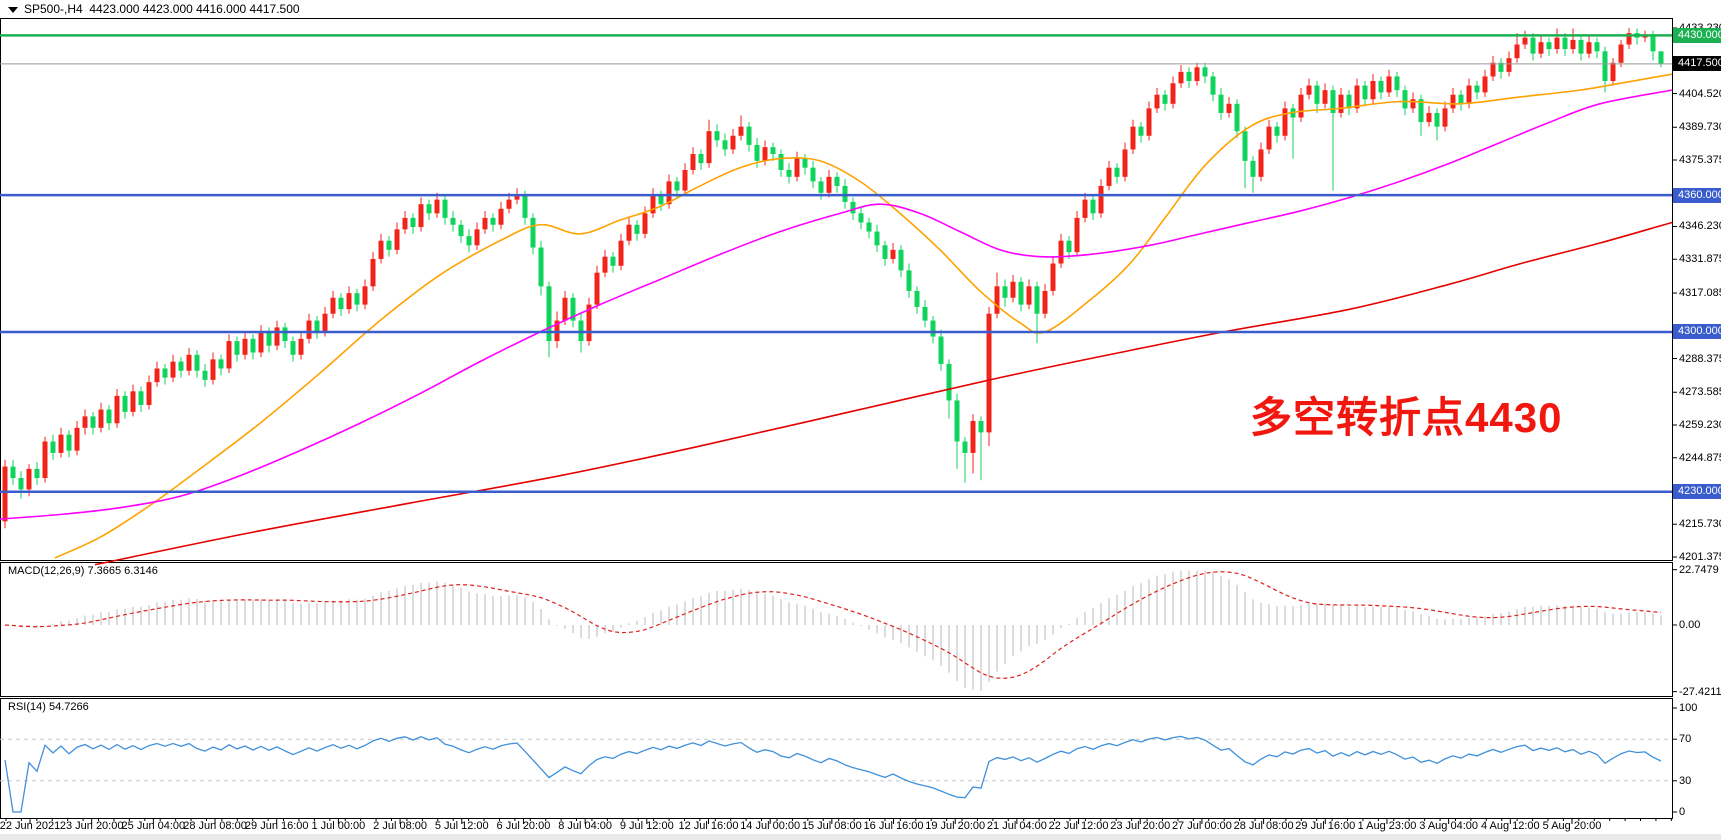 The image size is (1721, 840). What do you see at coordinates (1325, 826) in the screenshot?
I see `date-axis-label: 29 Jul 16:00` at bounding box center [1325, 826].